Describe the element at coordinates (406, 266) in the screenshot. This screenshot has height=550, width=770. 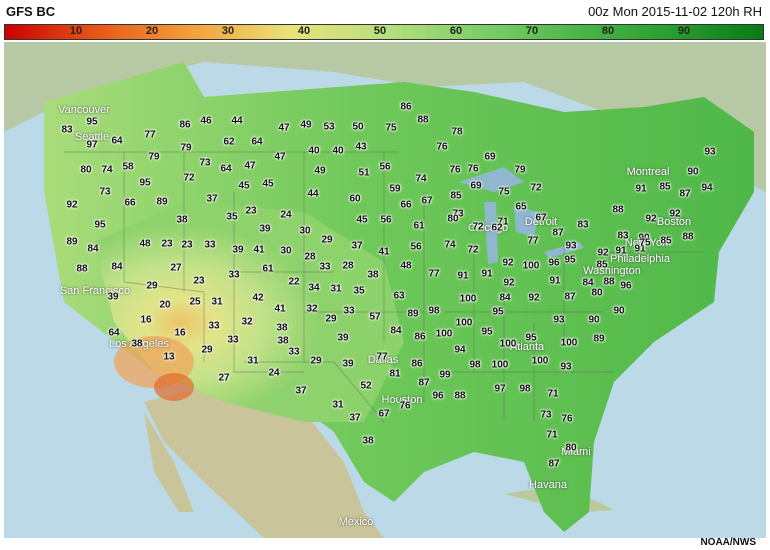
I see `rh-value: 48` at that location.